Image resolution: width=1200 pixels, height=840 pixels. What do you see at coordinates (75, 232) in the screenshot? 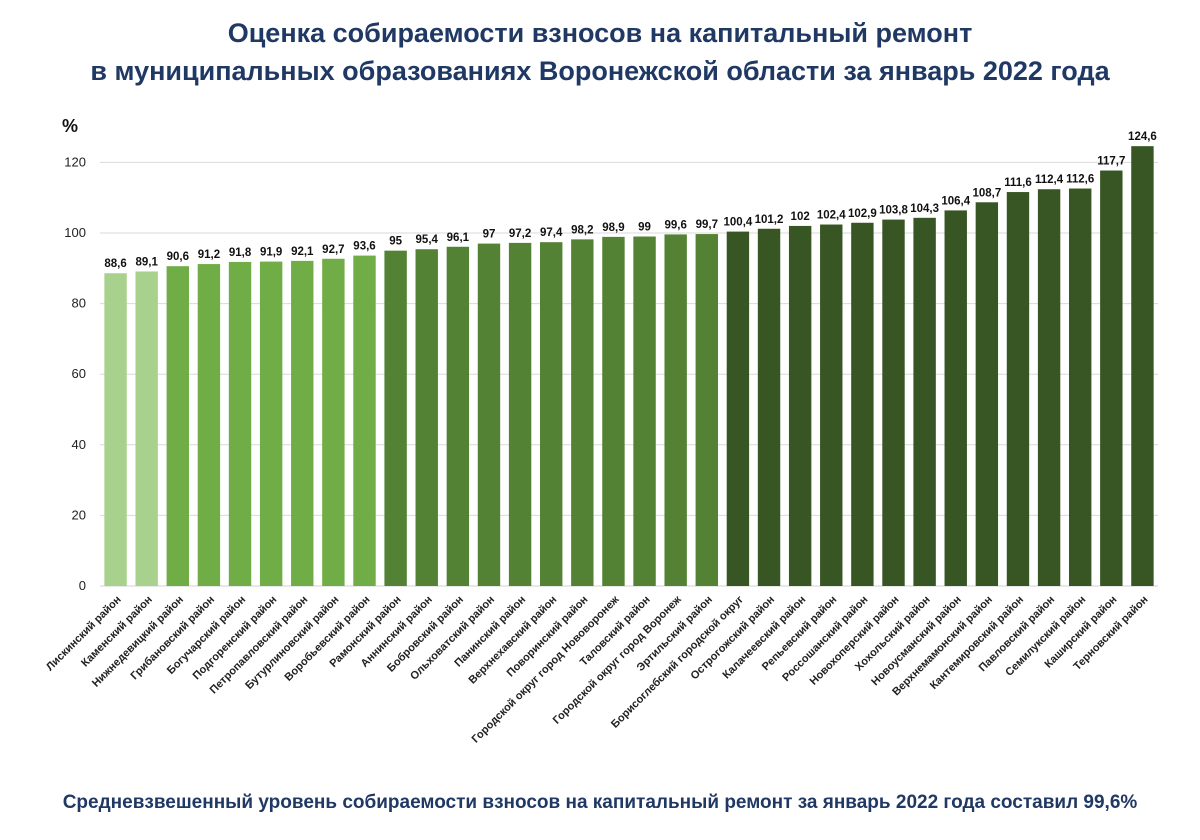
I see `y-tick-label: 100` at bounding box center [75, 232].